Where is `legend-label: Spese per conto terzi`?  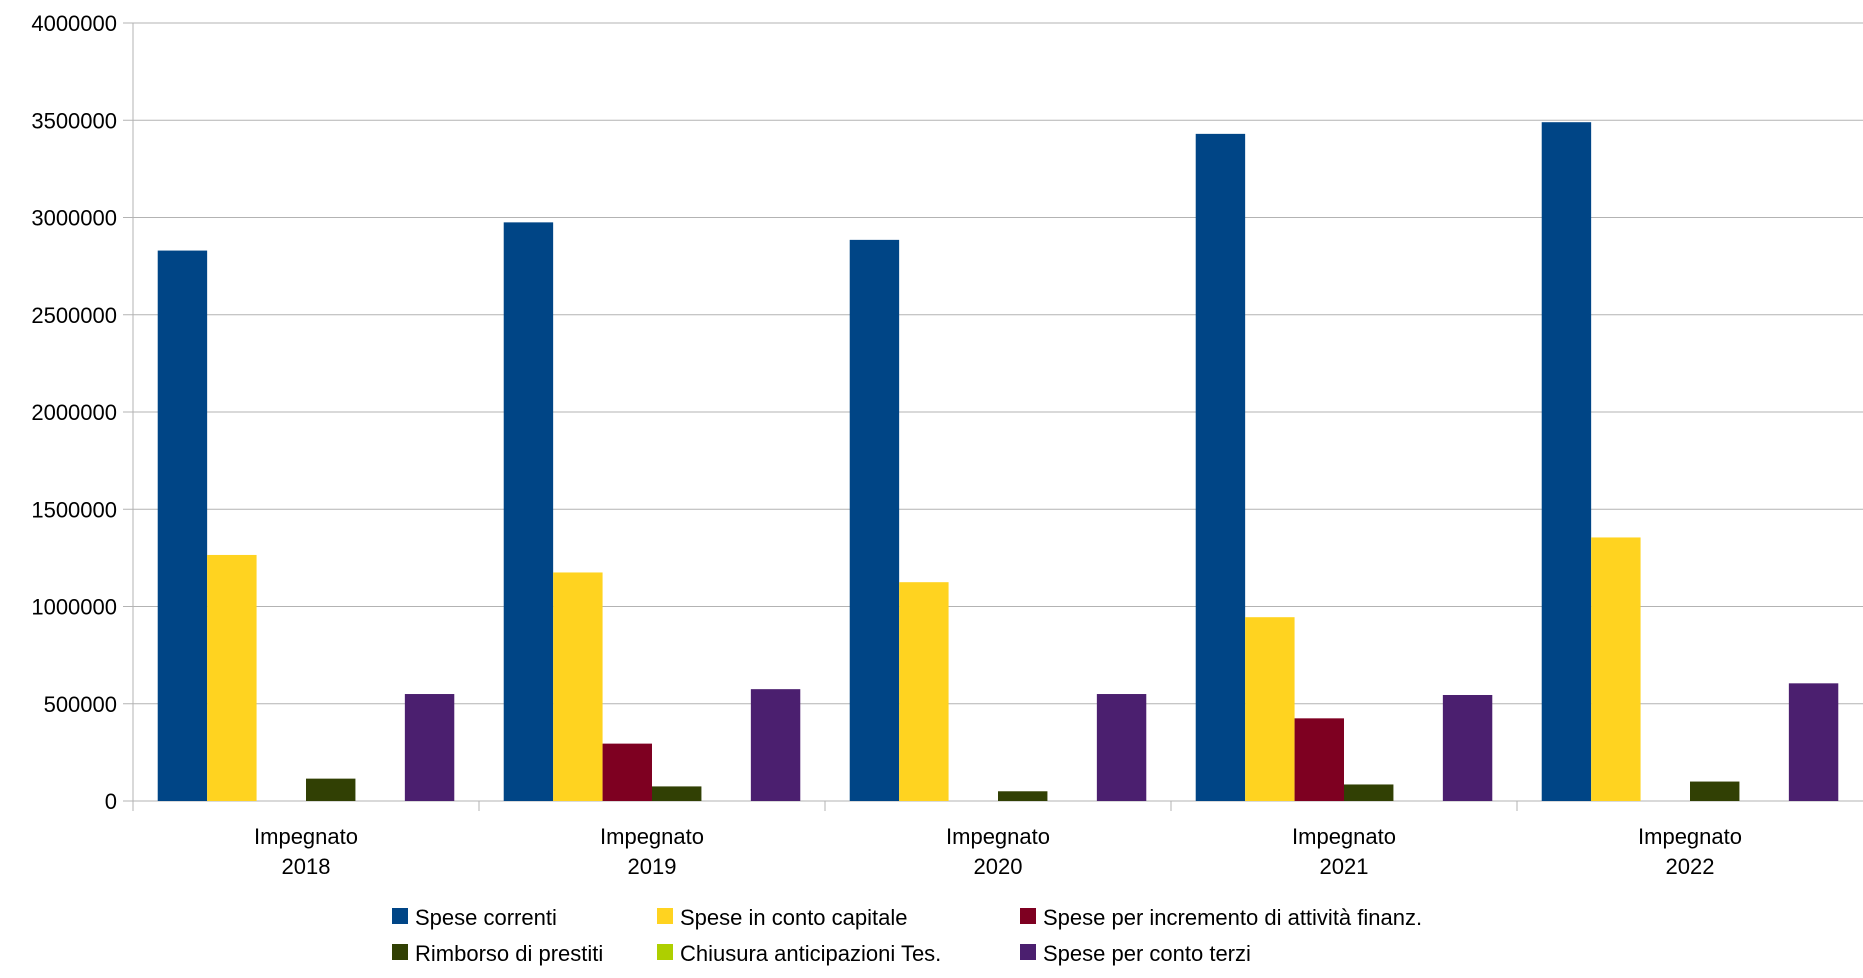 legend-label: Spese per conto terzi is located at coordinates (1147, 953).